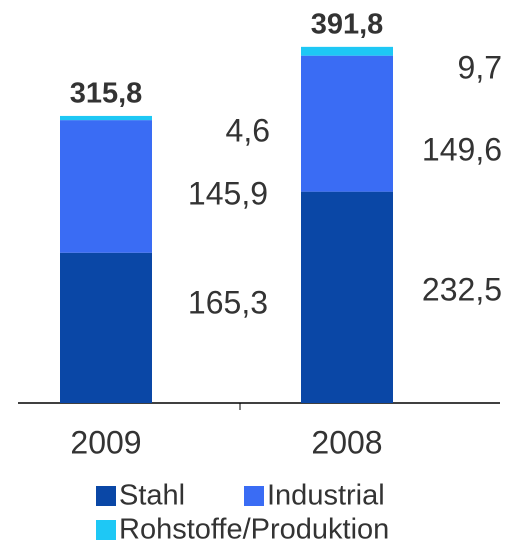 Image resolution: width=521 pixels, height=550 pixels. I want to click on data-label: 145,9, so click(228, 193).